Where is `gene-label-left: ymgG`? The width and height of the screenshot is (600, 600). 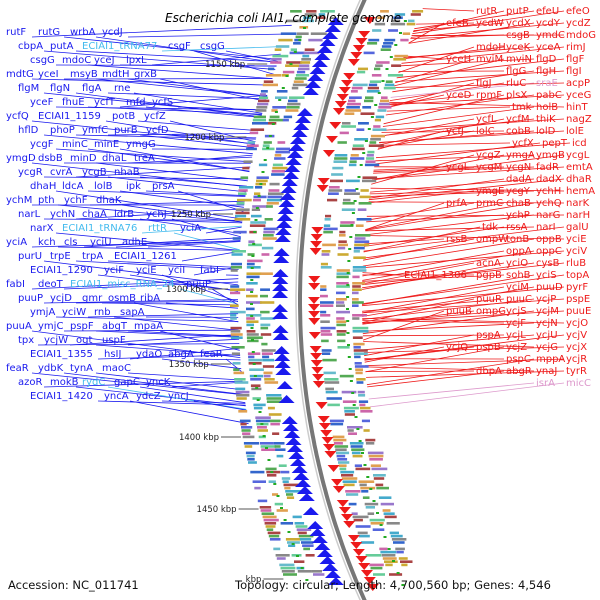 gene-label-left: ymgG is located at coordinates (141, 144).